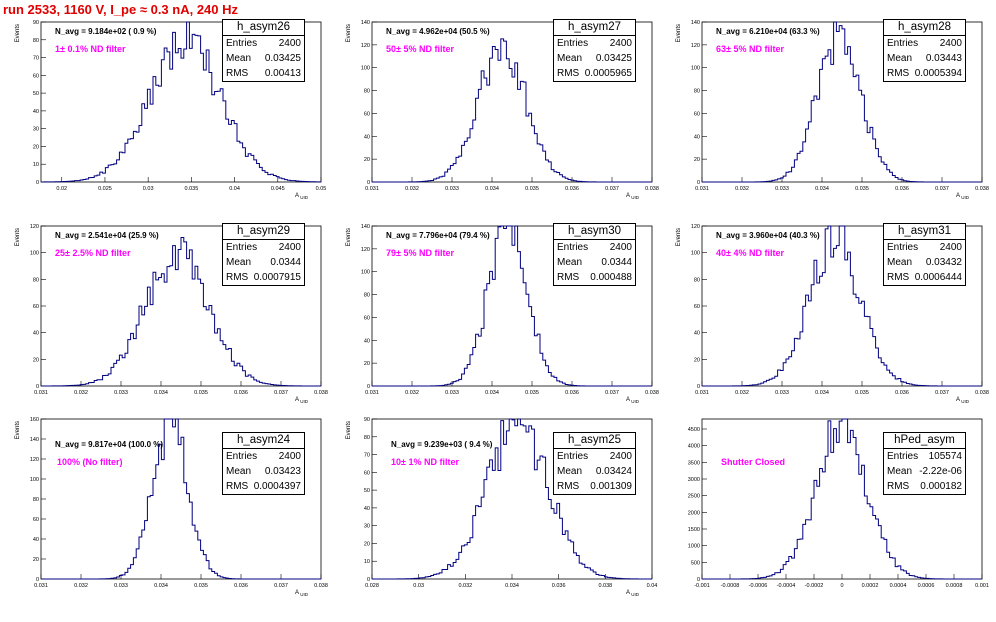  I want to click on x-tick-label: 0.02, so click(61, 189).